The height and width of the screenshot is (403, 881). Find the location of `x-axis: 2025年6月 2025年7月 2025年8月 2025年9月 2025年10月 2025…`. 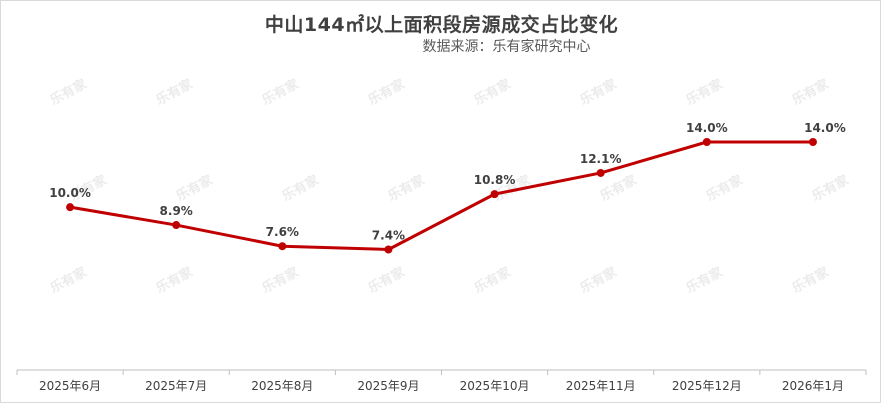

x-axis: 2025年6月 2025年7月 2025年8月 2025年9月 2025年10月 2025… is located at coordinates (441, 381).